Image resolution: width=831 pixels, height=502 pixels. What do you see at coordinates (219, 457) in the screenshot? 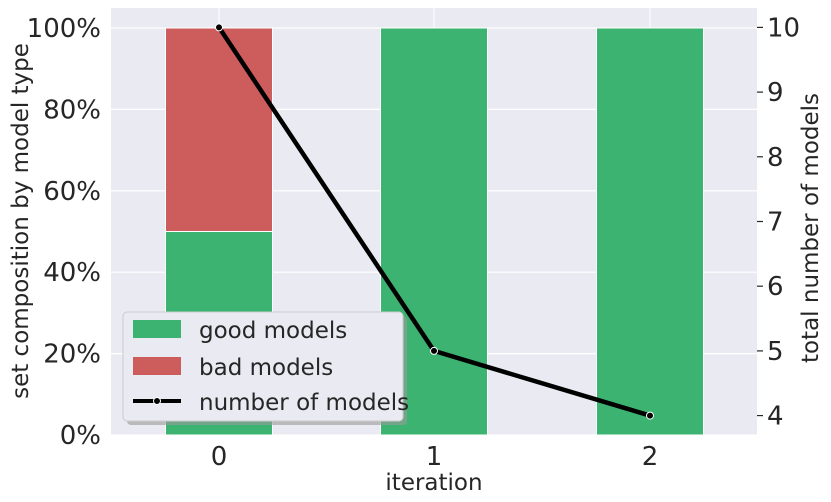
I see `x-tick: 0` at bounding box center [219, 457].